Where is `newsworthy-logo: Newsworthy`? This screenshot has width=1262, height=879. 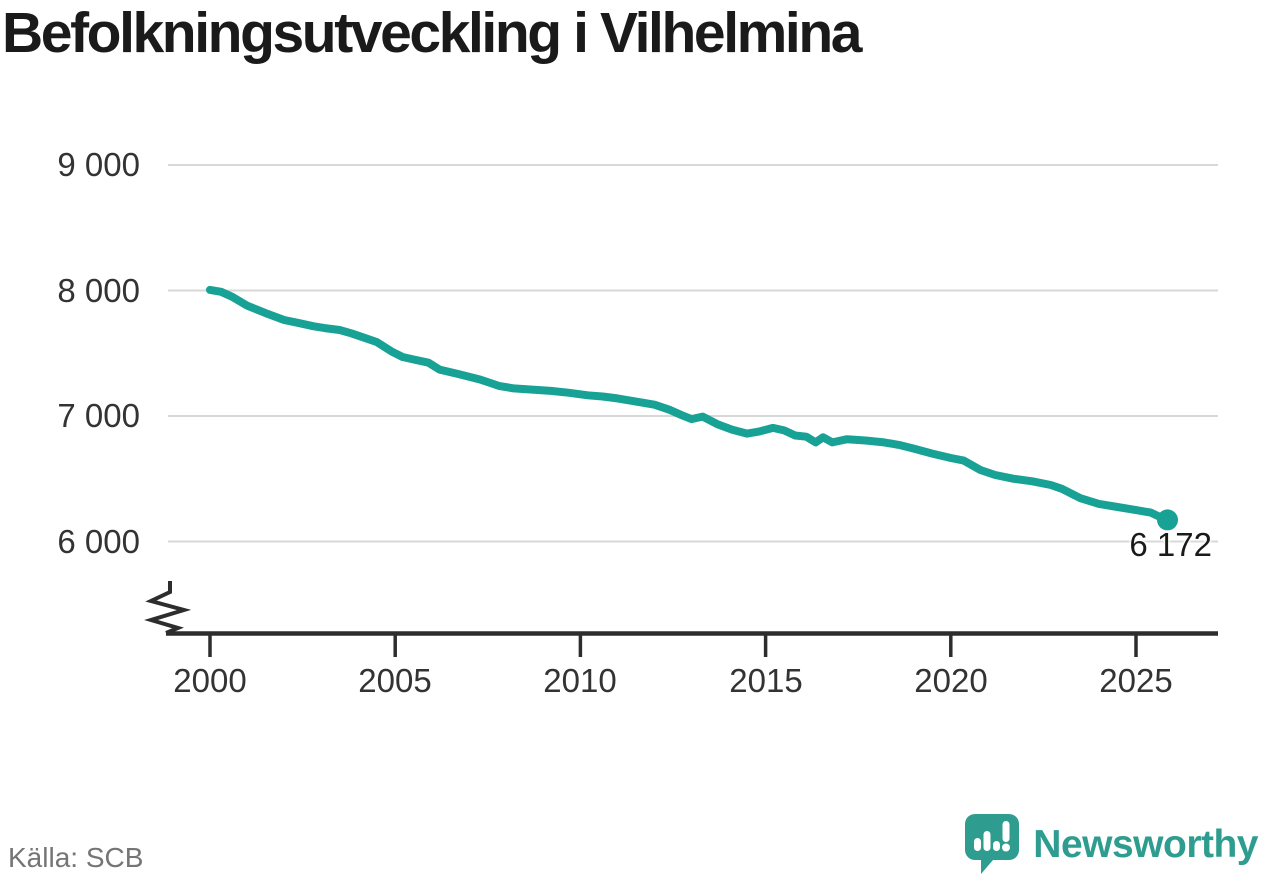
newsworthy-logo: Newsworthy is located at coordinates (1110, 845).